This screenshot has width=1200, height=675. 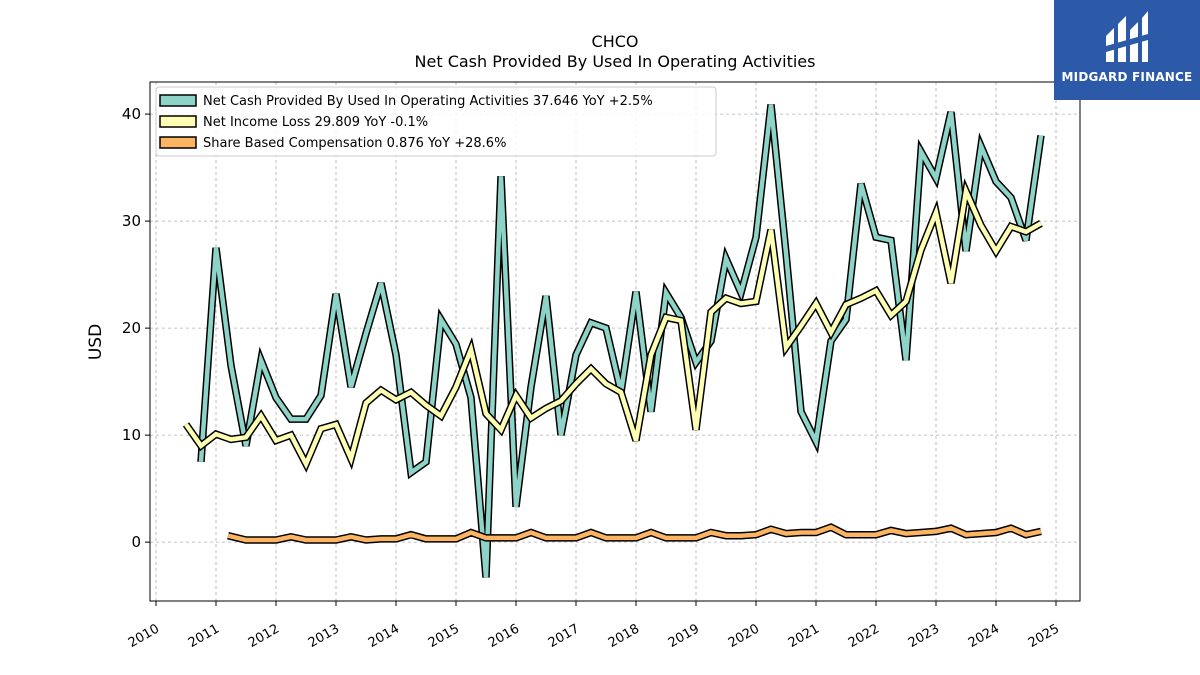 I want to click on x-tick-label: 2021, so click(x=804, y=636).